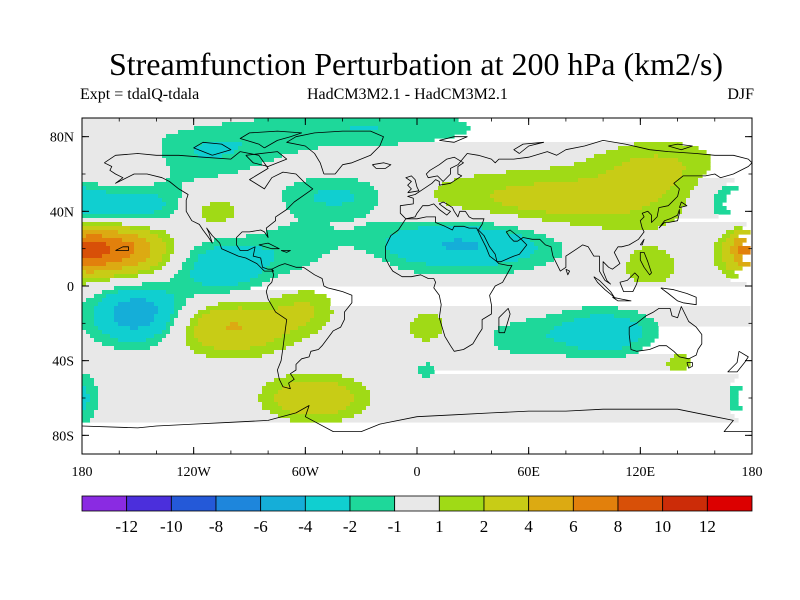 This screenshot has width=800, height=600. What do you see at coordinates (618, 526) in the screenshot?
I see `colorbar-label: 8` at bounding box center [618, 526].